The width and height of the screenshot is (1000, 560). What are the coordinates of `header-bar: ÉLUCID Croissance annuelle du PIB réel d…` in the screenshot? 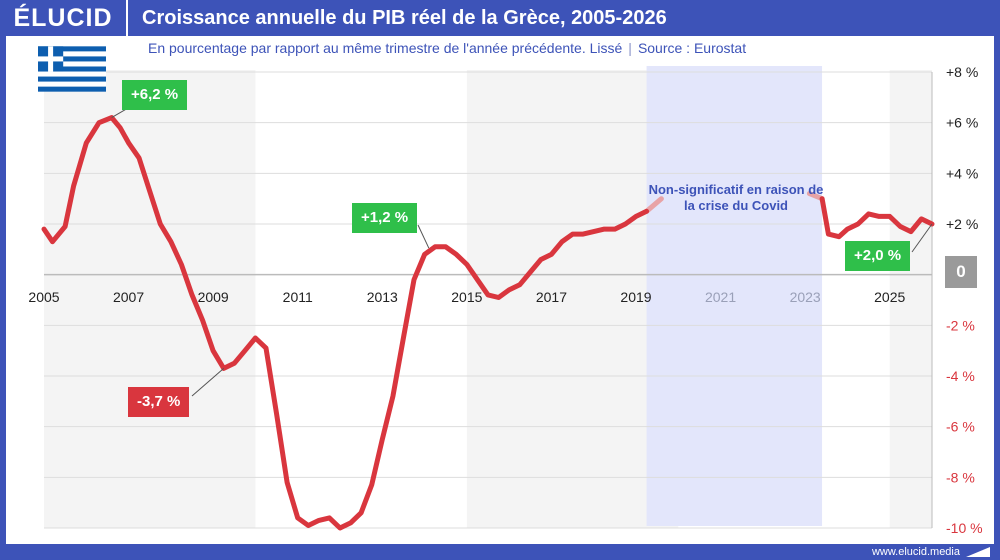 It's located at (500, 18).